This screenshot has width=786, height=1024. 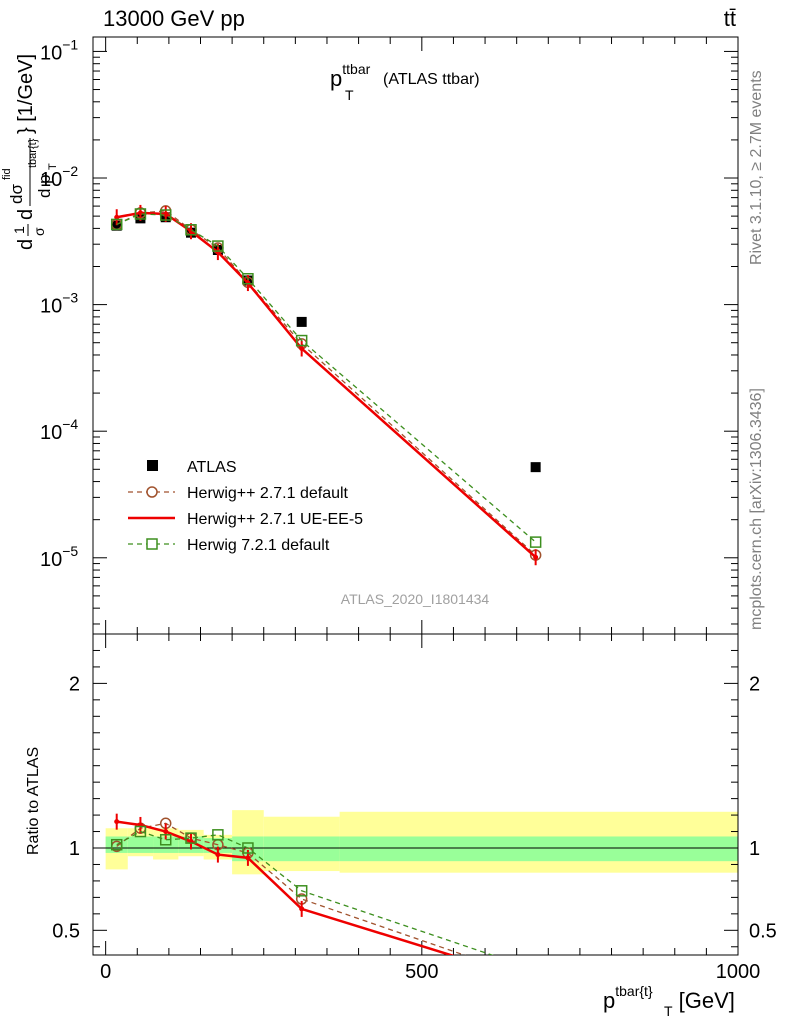 What do you see at coordinates (350, 82) in the screenshot?
I see `plot-title: pttbar T` at bounding box center [350, 82].